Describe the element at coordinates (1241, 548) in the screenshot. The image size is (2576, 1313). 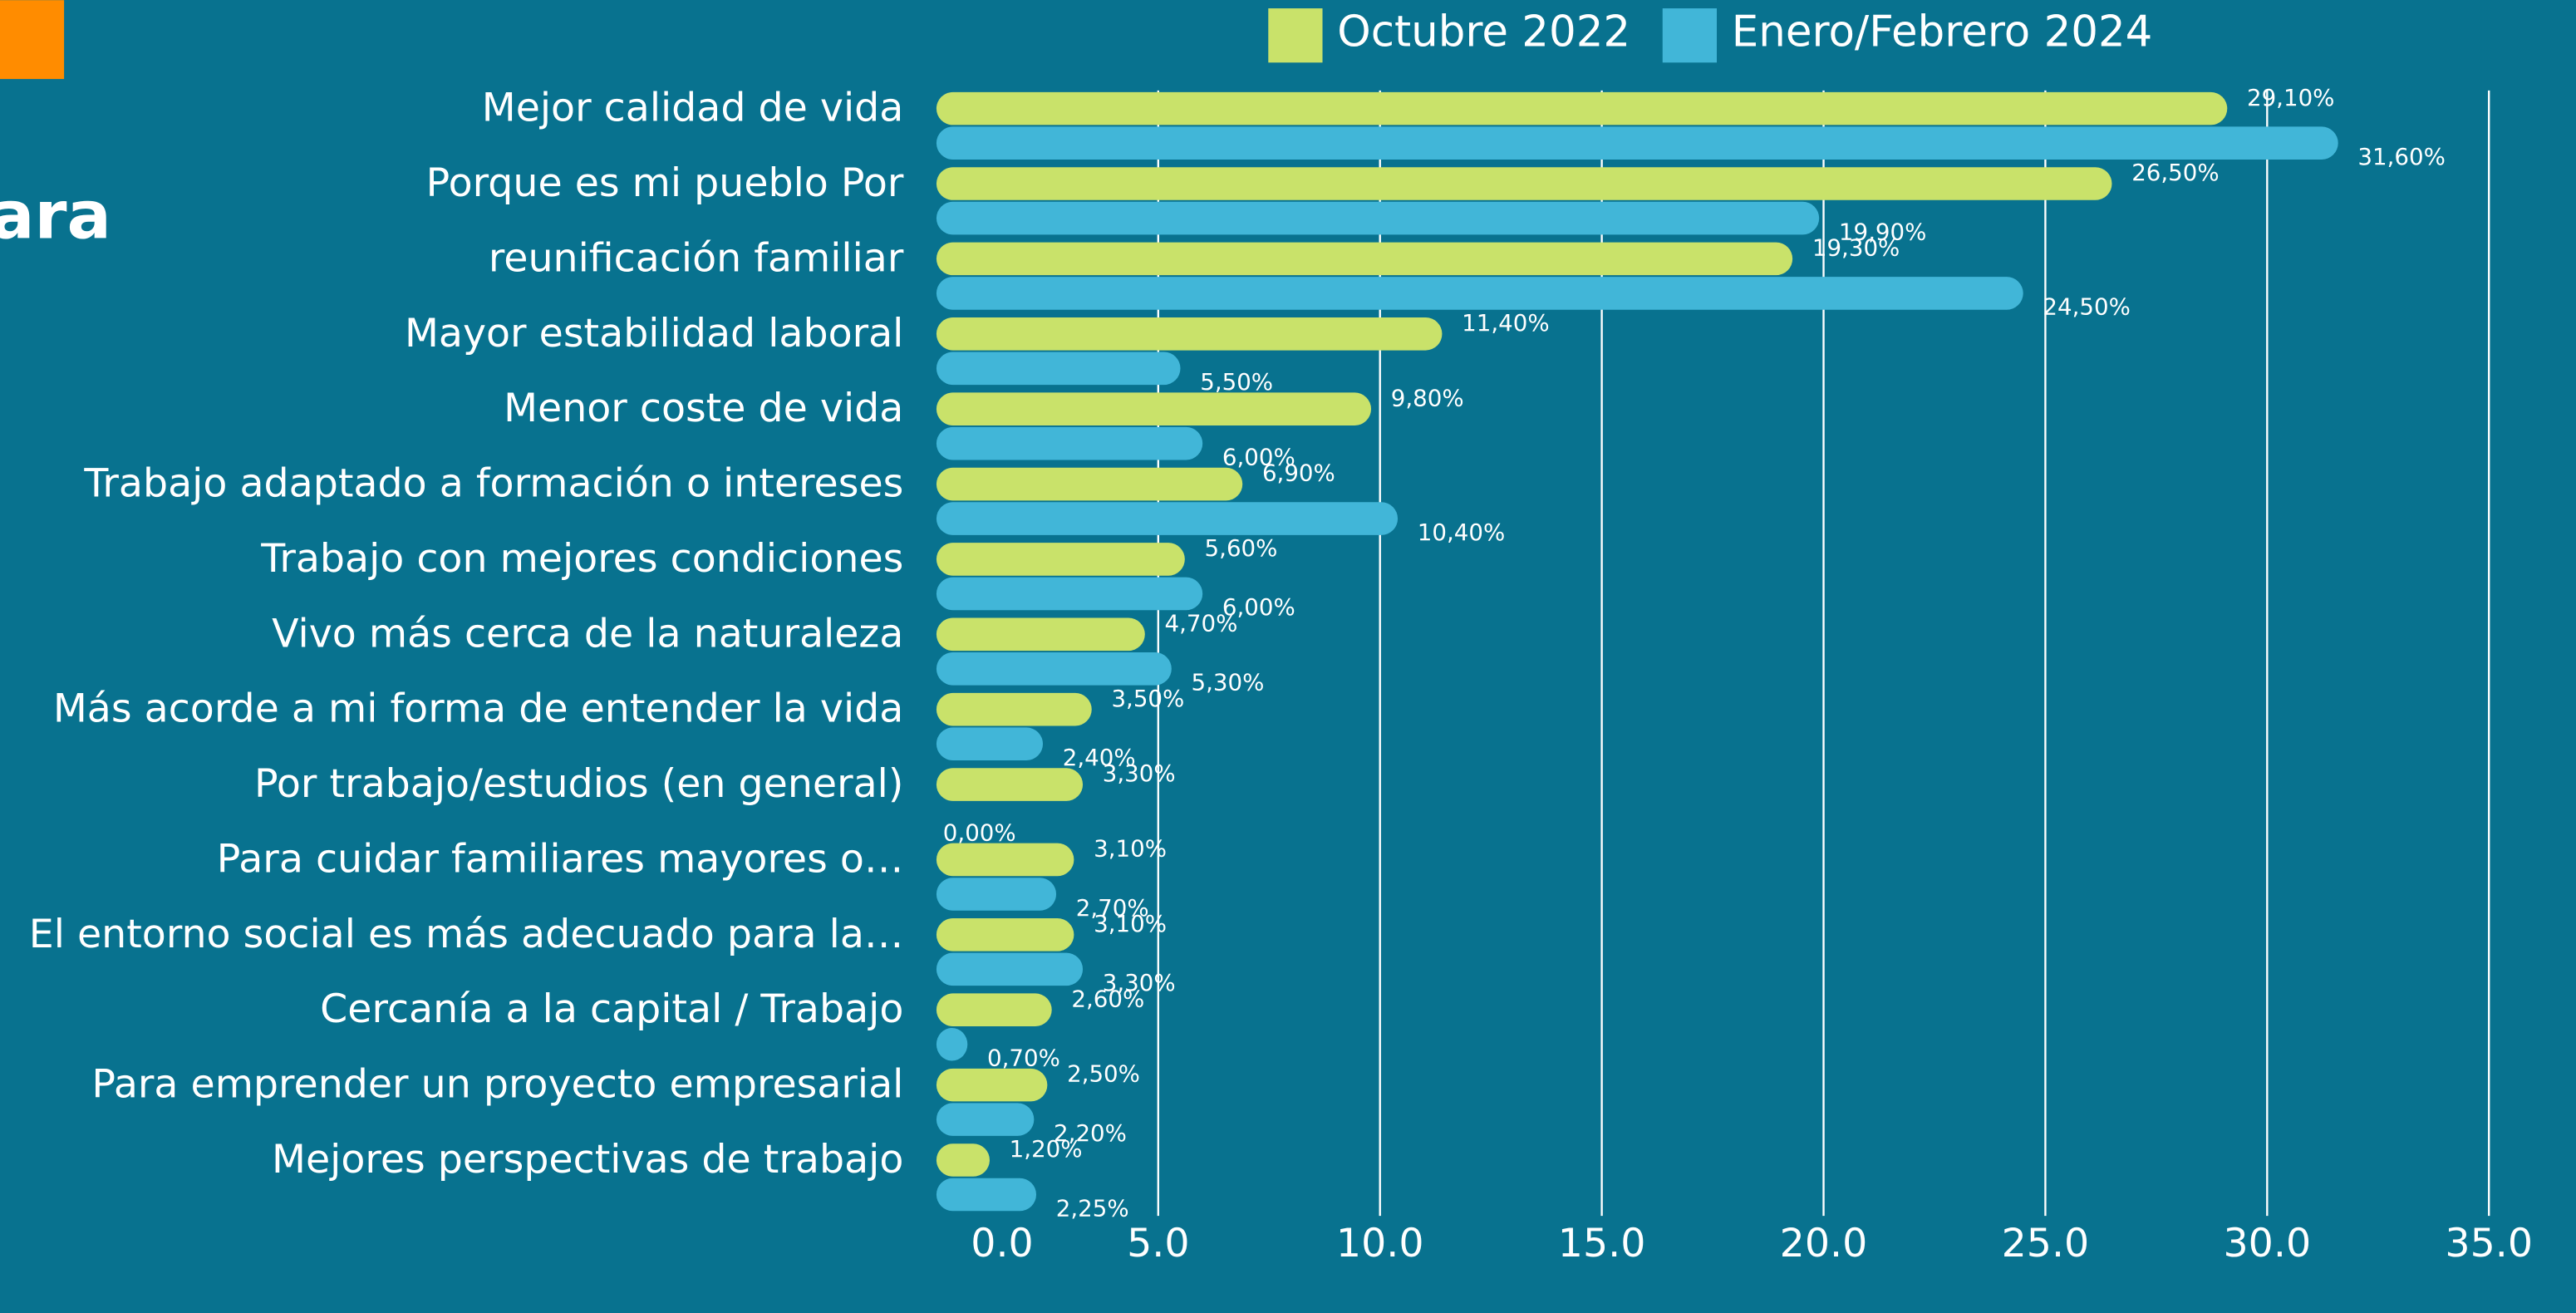
I see `value-label: 5,60%` at that location.